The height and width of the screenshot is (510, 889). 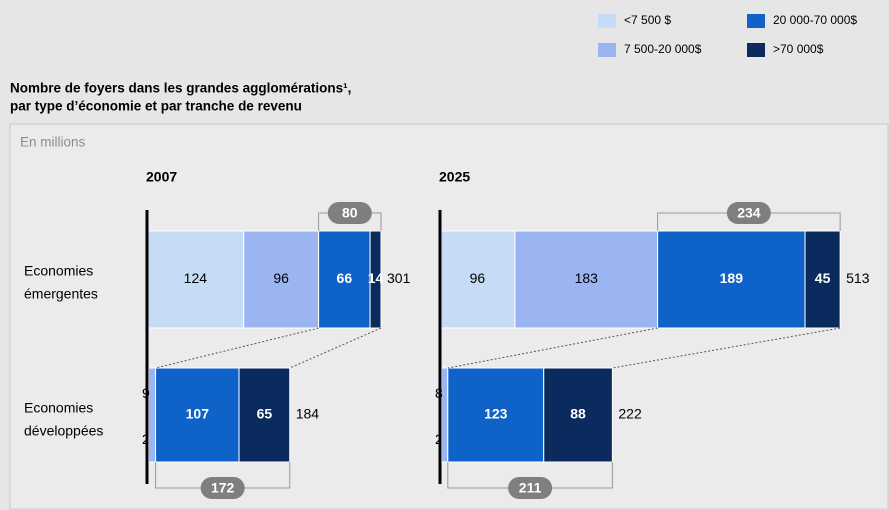 I want to click on bracket-label: 172, so click(x=223, y=488).